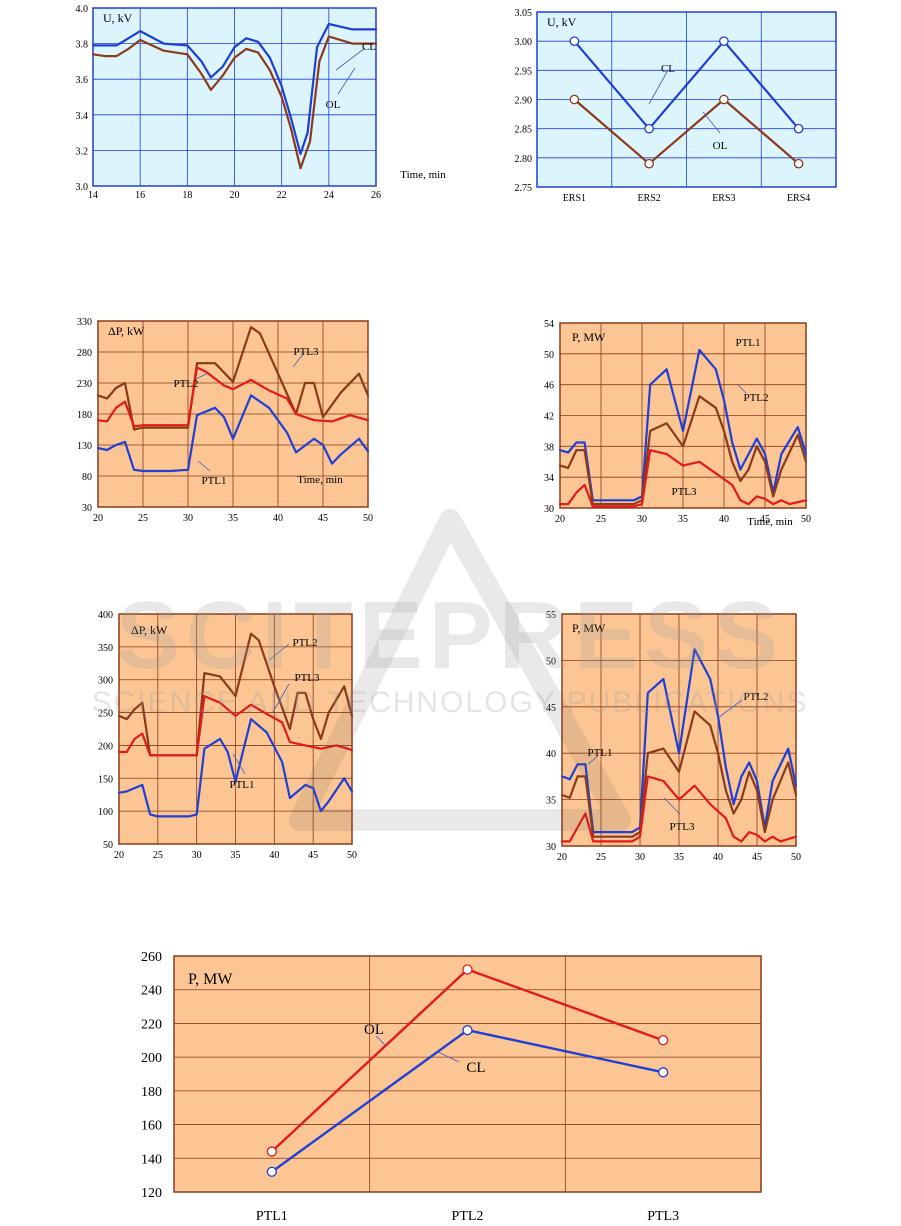 Image resolution: width=901 pixels, height=1226 pixels. What do you see at coordinates (105, 746) in the screenshot?
I see `y-tick-label: 200` at bounding box center [105, 746].